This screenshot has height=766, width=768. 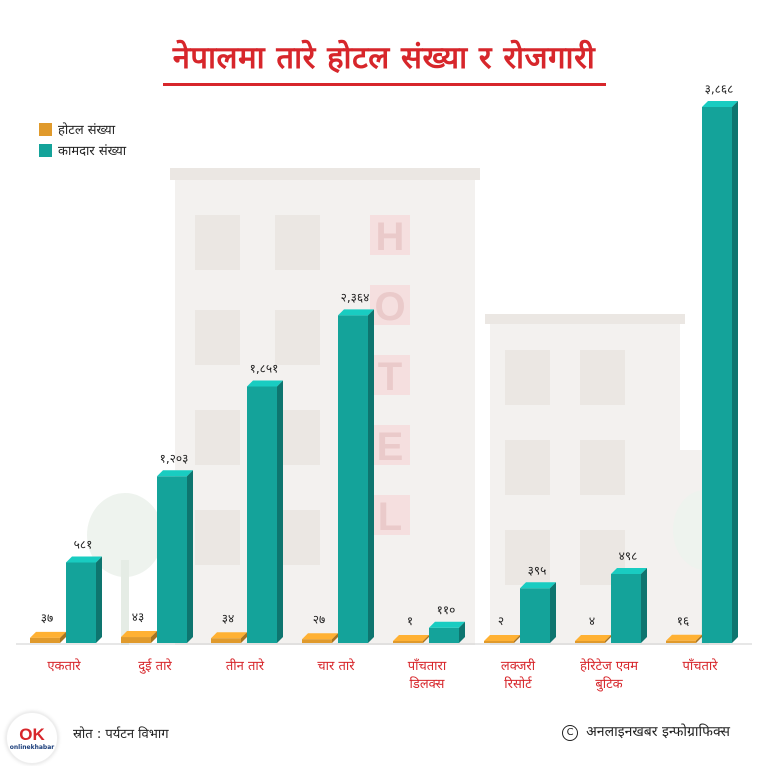 I want to click on worker-data-label-7: ४९८, so click(x=628, y=556).